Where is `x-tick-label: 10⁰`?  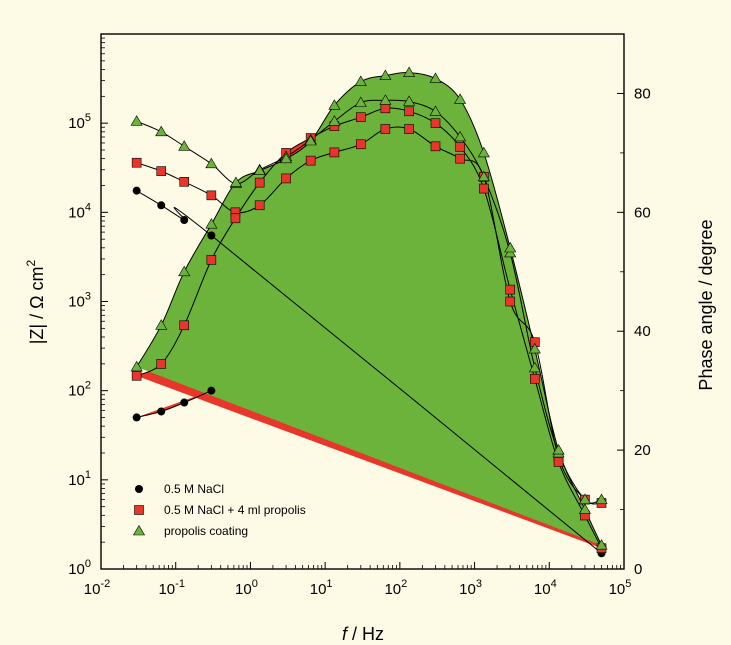
x-tick-label: 10⁰ is located at coordinates (246, 588).